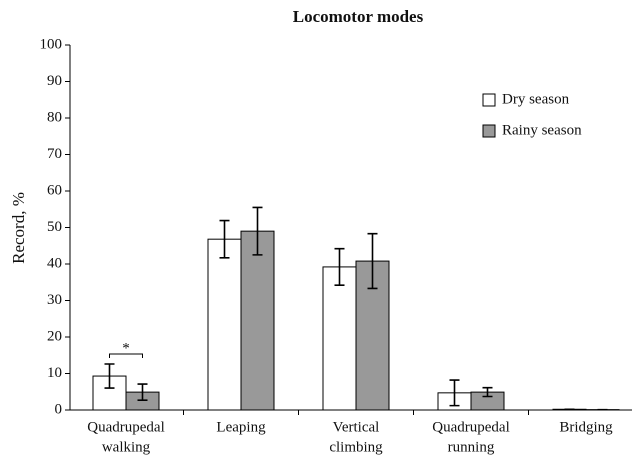 This screenshot has width=636, height=465. Describe the element at coordinates (54, 81) in the screenshot. I see `y-tick-label: 90` at that location.